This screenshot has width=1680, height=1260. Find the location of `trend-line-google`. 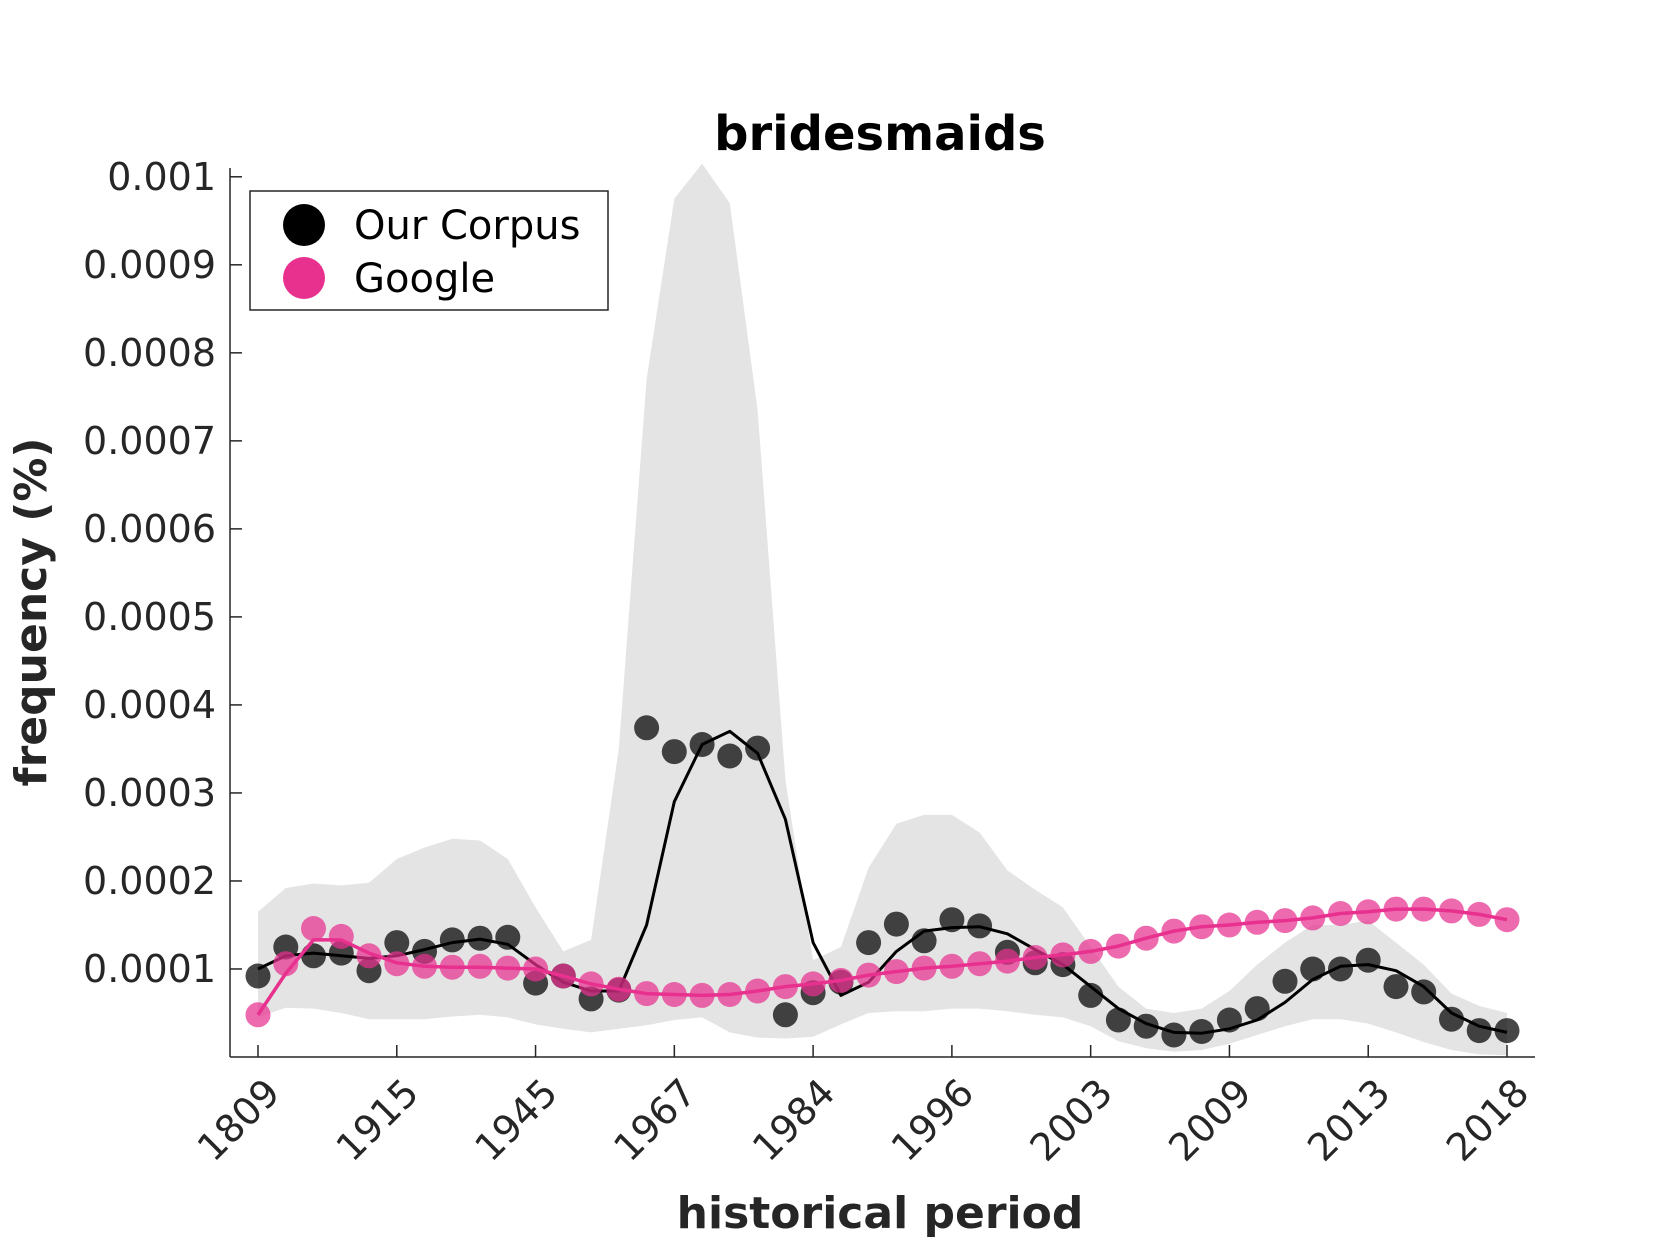

trend-line-google is located at coordinates (882, 961).